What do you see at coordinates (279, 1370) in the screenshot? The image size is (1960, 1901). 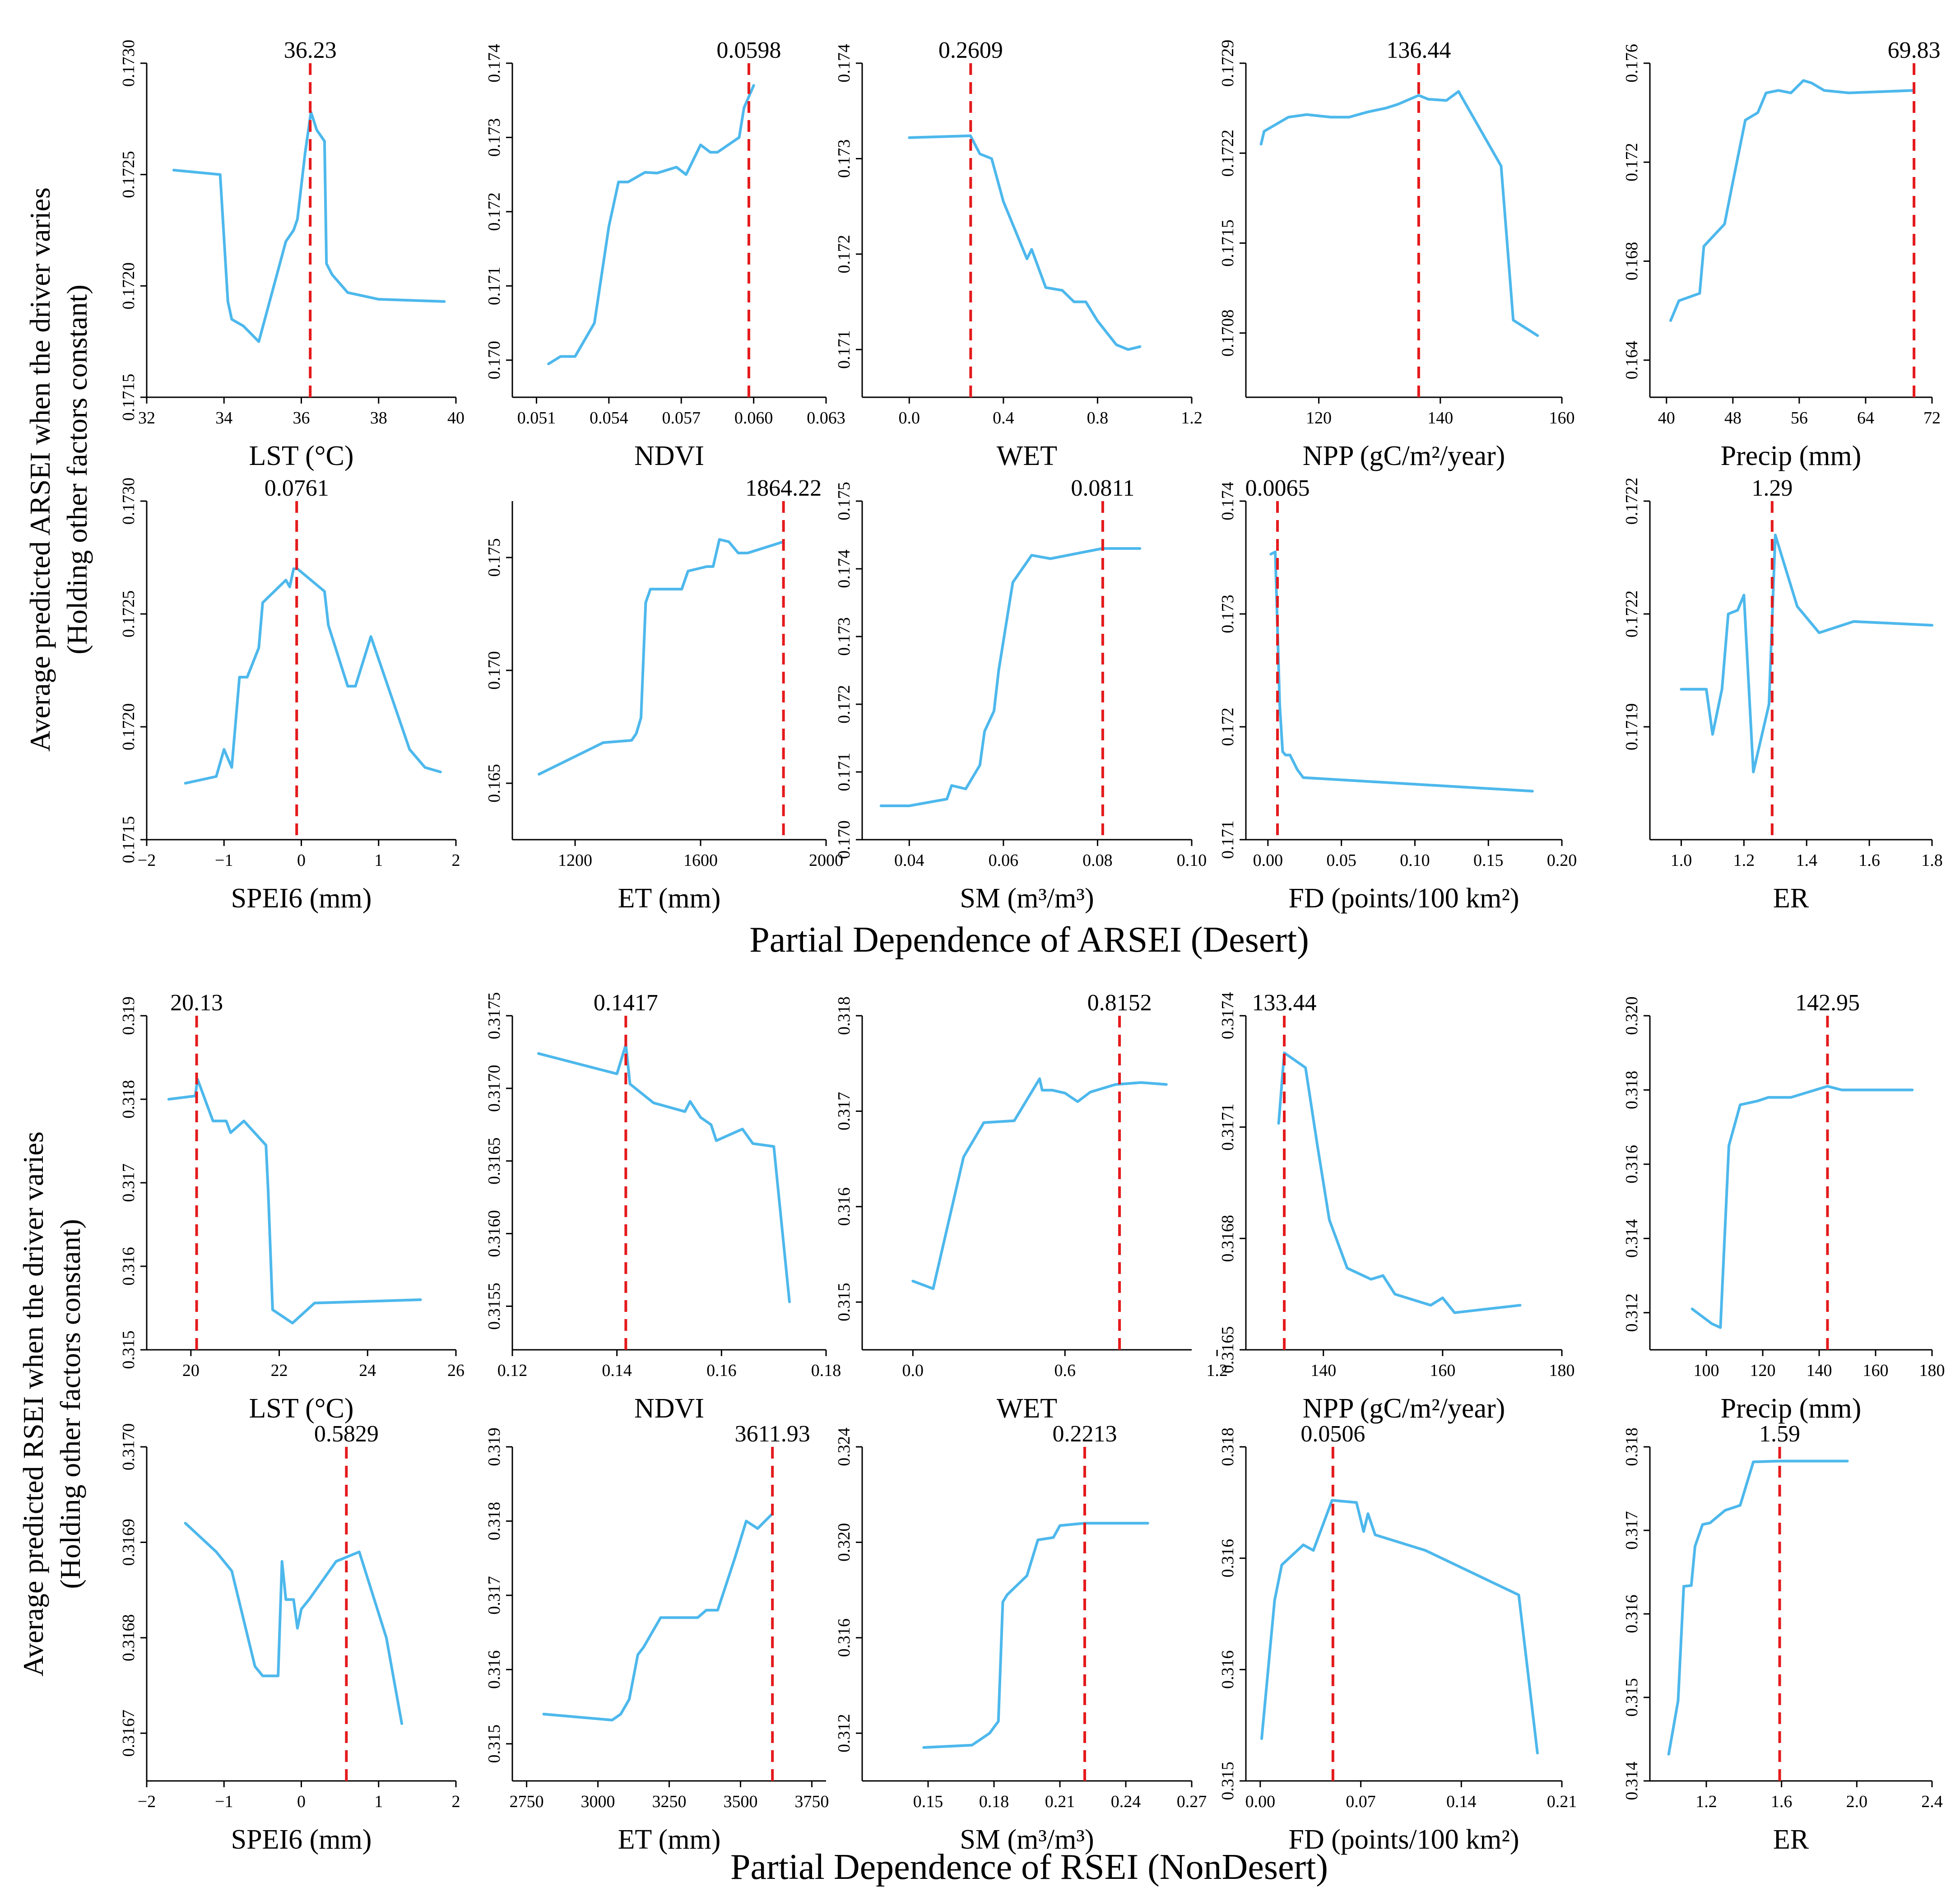 I see `panel-11-x-tick-label: 22` at bounding box center [279, 1370].